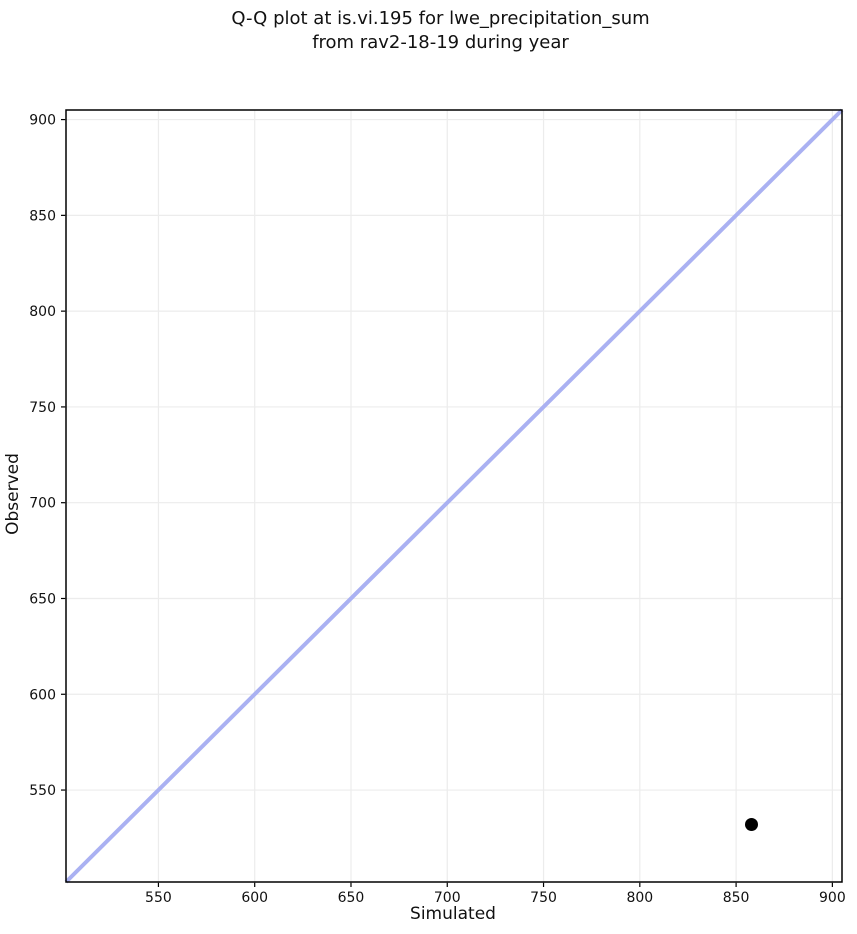 This screenshot has width=857, height=934. I want to click on x-tick-label: 800, so click(639, 898).